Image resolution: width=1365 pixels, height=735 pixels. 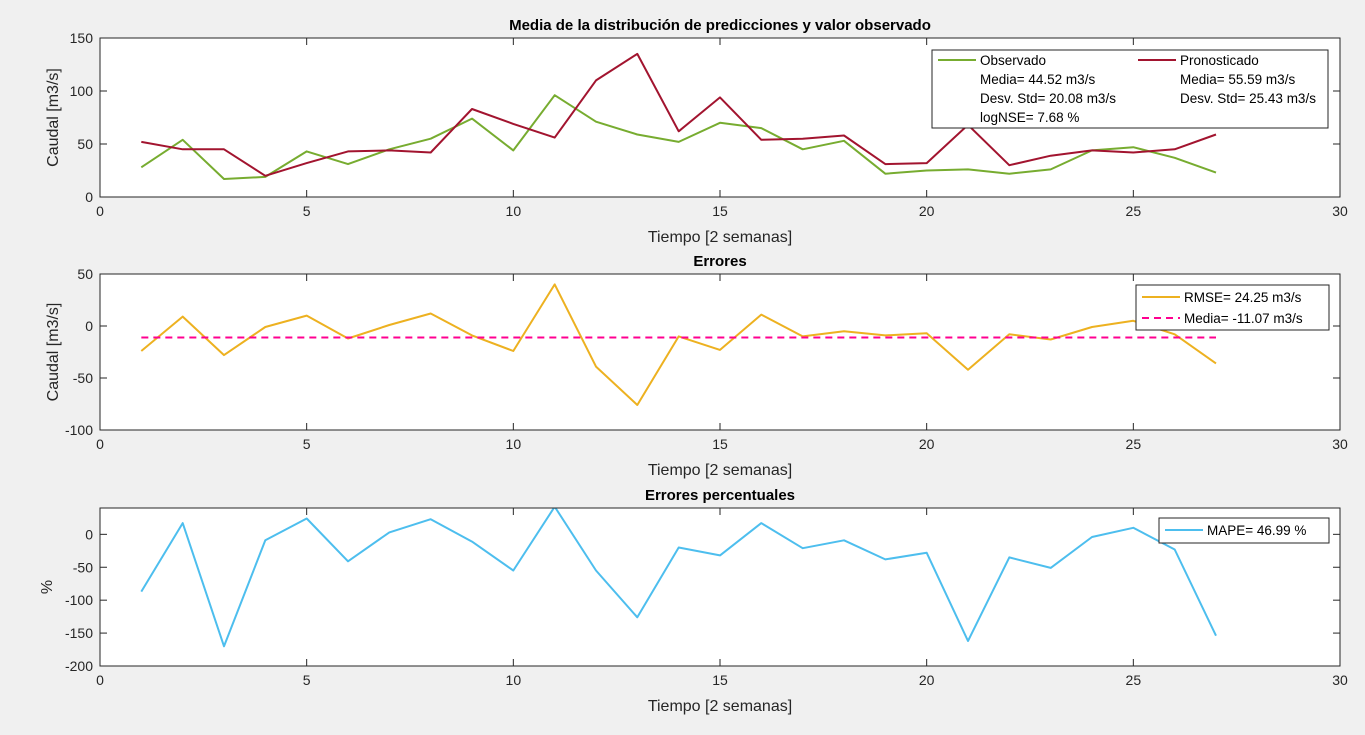 I want to click on legend-entry: Pronosticado, so click(x=1219, y=60).